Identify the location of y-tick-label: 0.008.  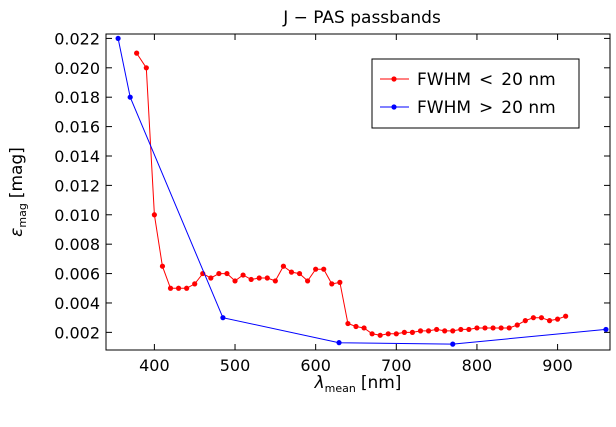
(77, 244).